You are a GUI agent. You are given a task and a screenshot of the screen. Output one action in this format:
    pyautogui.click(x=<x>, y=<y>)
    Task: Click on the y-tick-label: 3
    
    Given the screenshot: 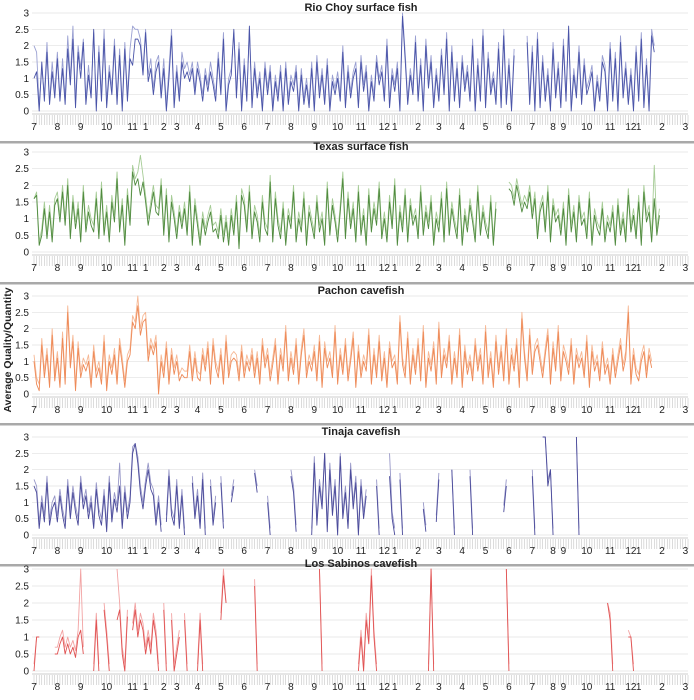 What is the action you would take?
    pyautogui.click(x=26, y=570)
    